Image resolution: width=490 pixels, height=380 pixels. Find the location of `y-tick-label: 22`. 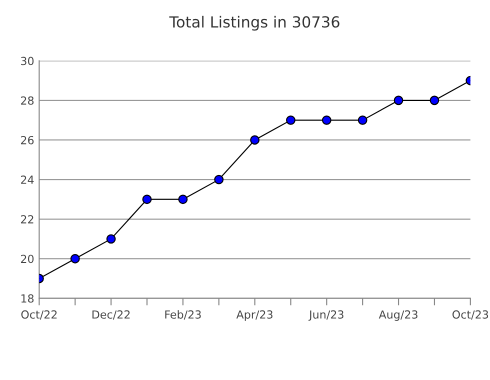

y-tick-label: 22 is located at coordinates (27, 219).